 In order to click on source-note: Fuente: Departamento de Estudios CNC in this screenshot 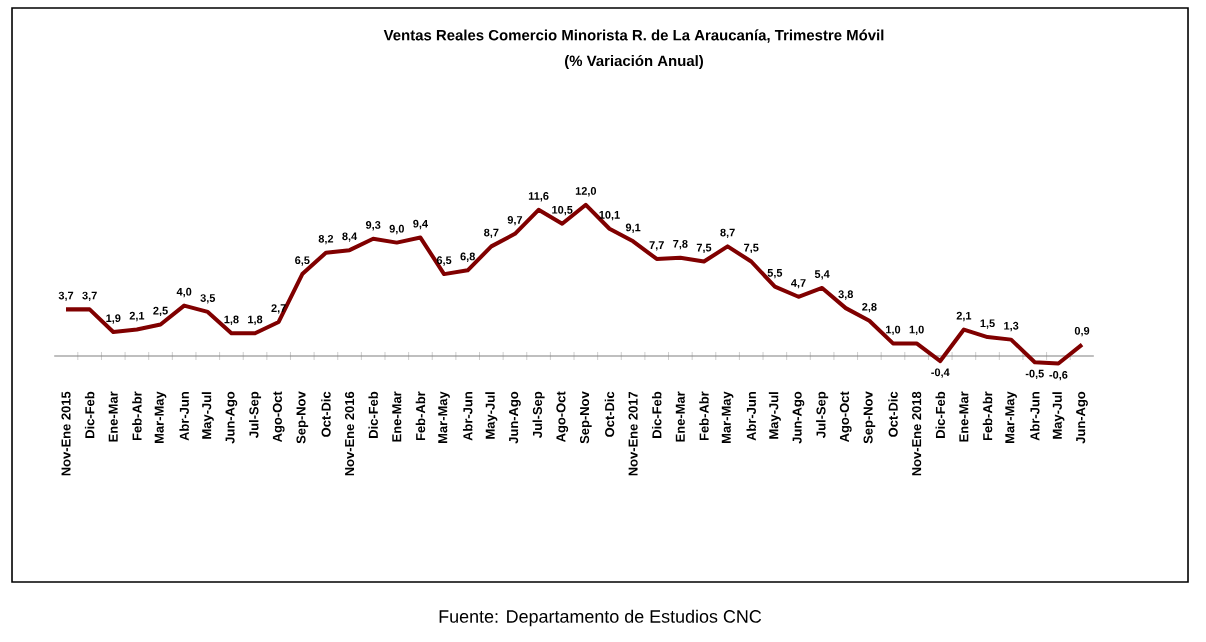, I will do `click(600, 618)`.